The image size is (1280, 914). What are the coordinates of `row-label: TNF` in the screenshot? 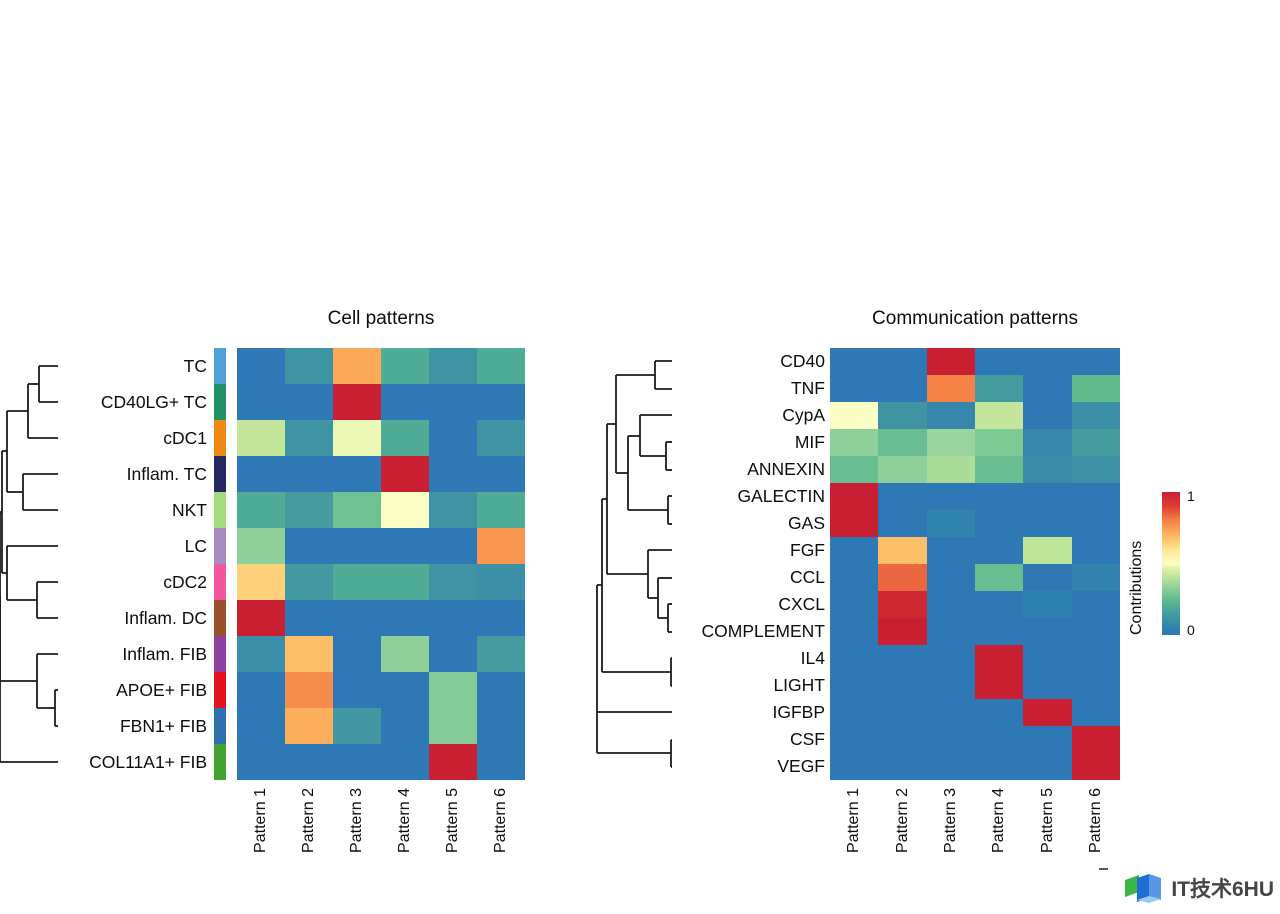 It's located at (807, 388).